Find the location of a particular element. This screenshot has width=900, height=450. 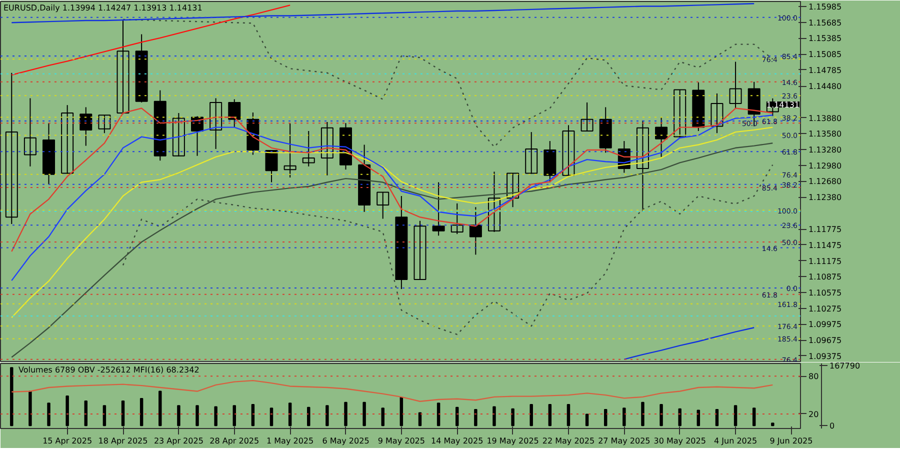

y-tick-label: 1.09375 is located at coordinates (825, 356).